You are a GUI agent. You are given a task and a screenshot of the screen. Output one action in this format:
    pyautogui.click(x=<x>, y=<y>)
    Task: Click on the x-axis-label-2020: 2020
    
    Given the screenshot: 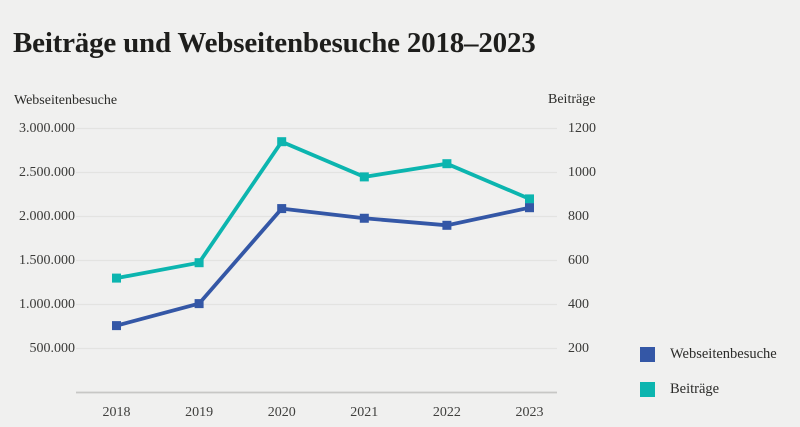 What is the action you would take?
    pyautogui.click(x=281, y=412)
    